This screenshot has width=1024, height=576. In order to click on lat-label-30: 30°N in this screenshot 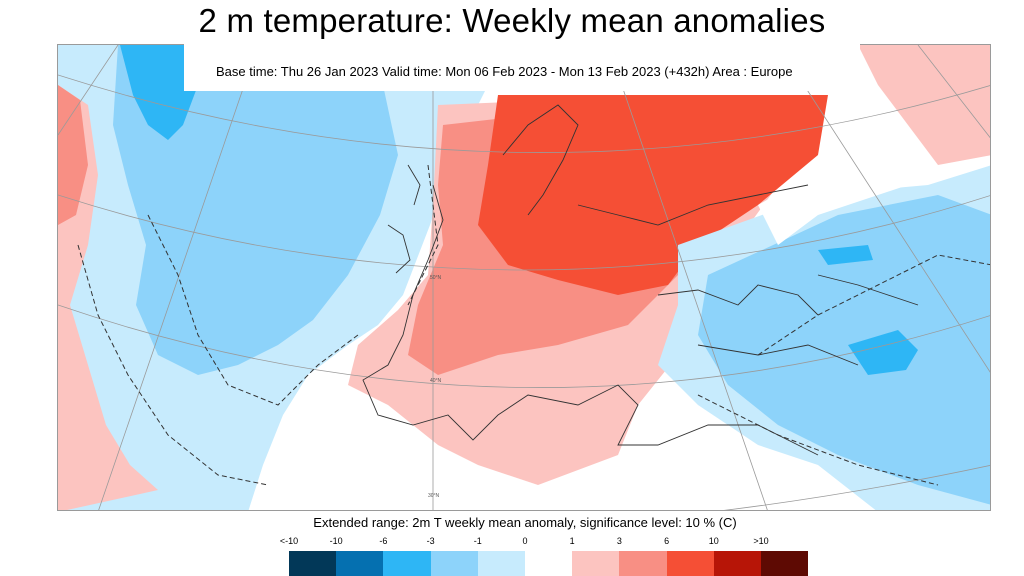, I will do `click(434, 496)`.